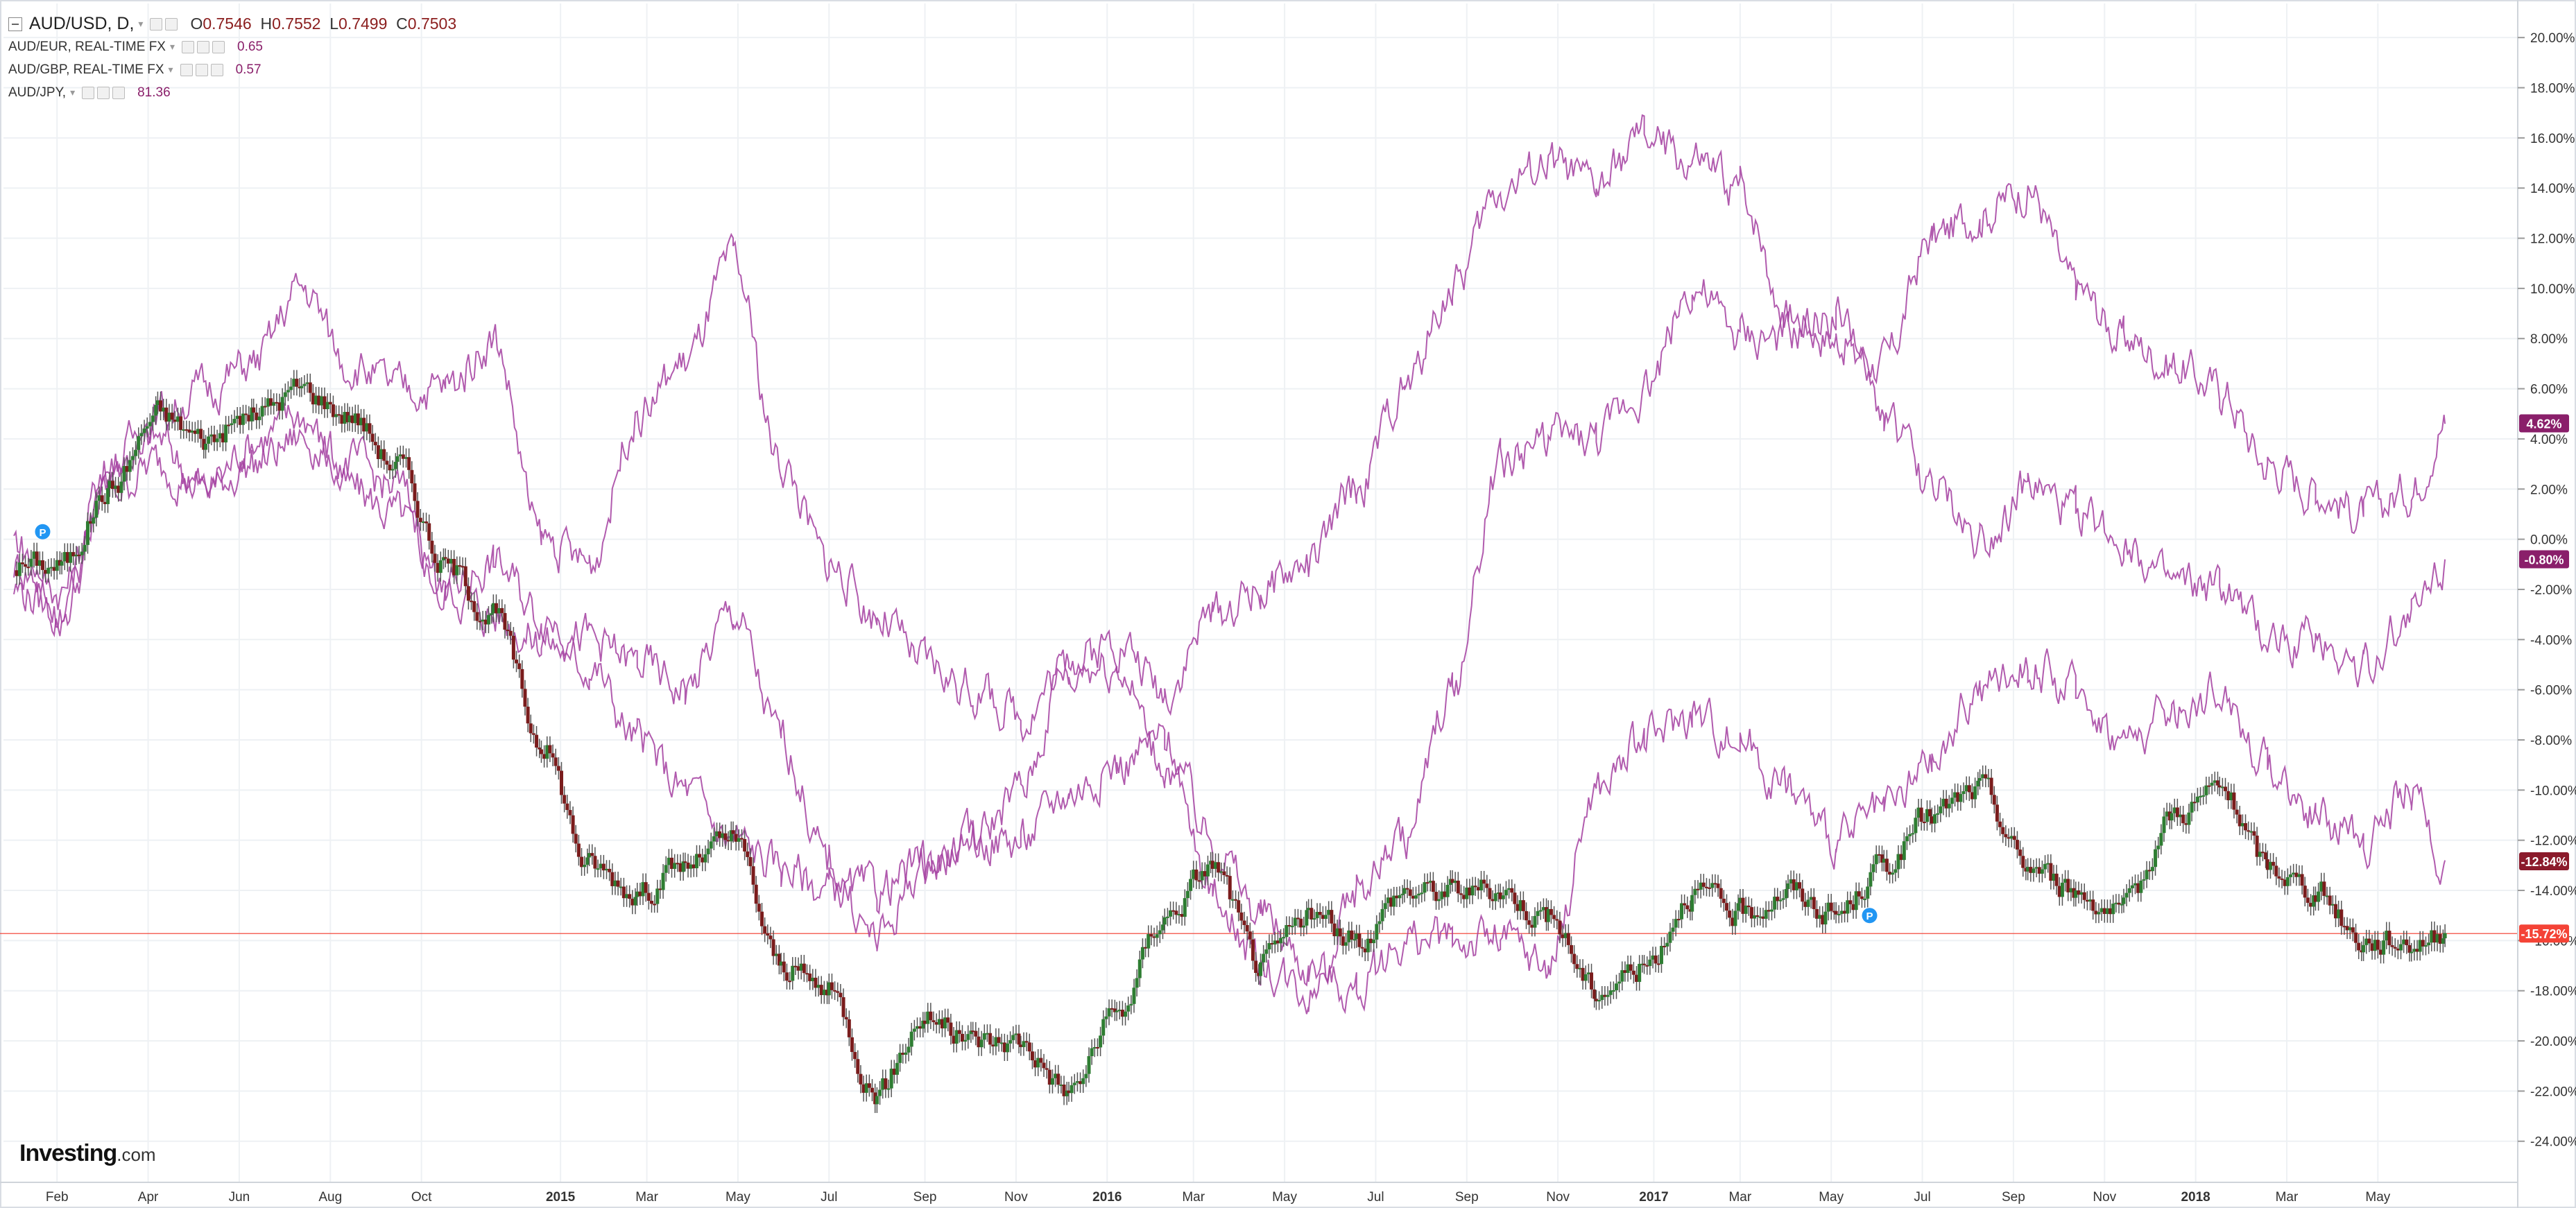  Describe the element at coordinates (232, 46) in the screenshot. I see `legend-compare-row-eur: AUD/EUR, REAL-TIME FX ▾ 0.65` at that location.